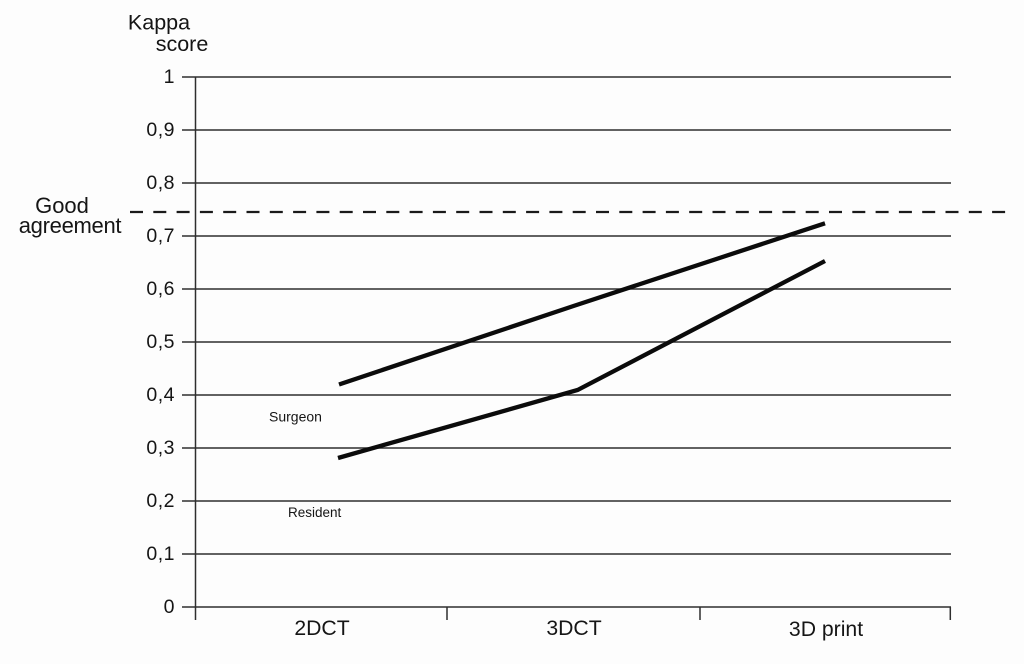  I want to click on svg-text: 0,4, so click(160, 395).